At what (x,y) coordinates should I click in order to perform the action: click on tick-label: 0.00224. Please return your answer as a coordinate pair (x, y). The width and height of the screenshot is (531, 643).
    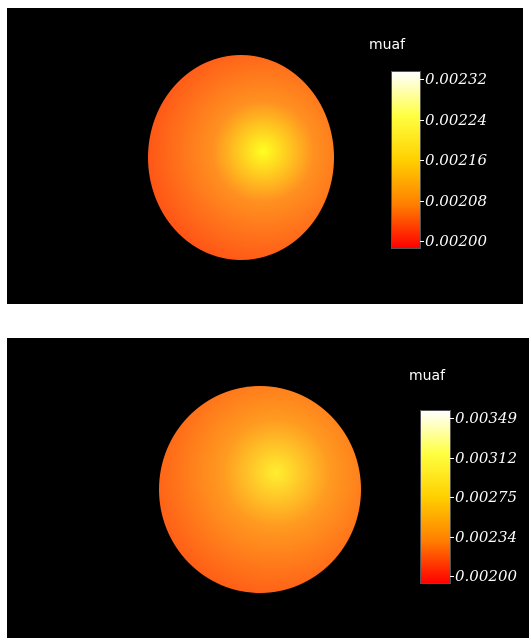
    Looking at the image, I should click on (456, 119).